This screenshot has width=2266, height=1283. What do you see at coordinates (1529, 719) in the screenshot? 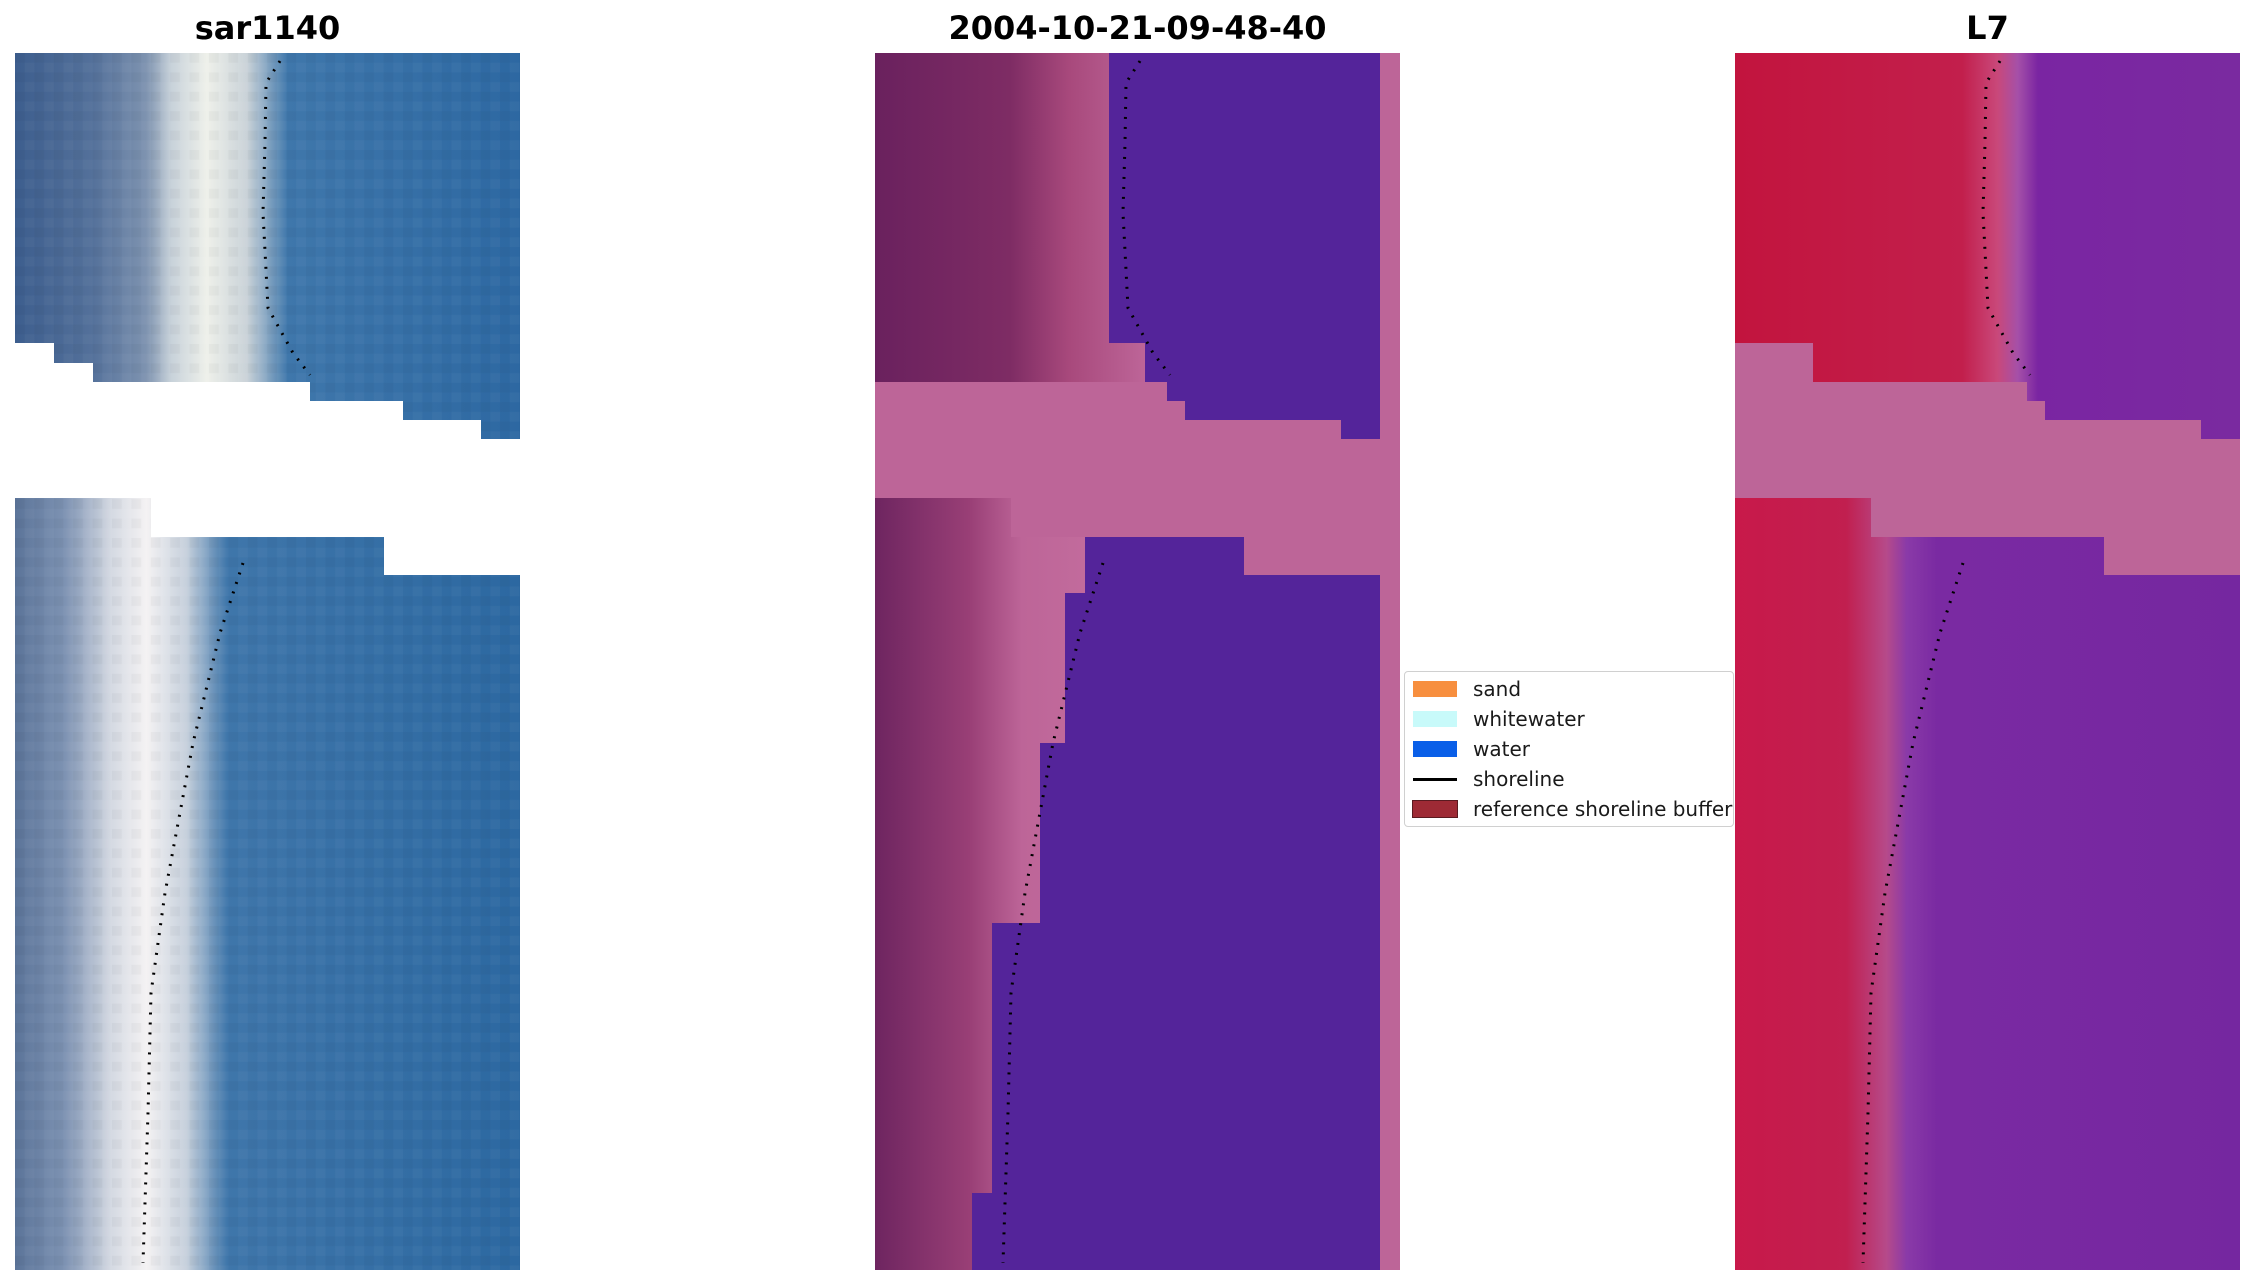
I see `legend-label: whitewater` at bounding box center [1529, 719].